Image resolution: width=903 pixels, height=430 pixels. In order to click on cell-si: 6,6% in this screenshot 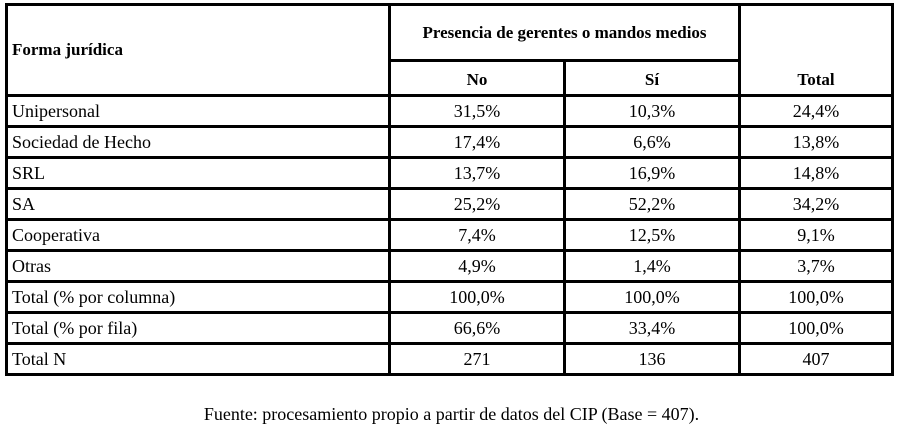, I will do `click(652, 142)`.